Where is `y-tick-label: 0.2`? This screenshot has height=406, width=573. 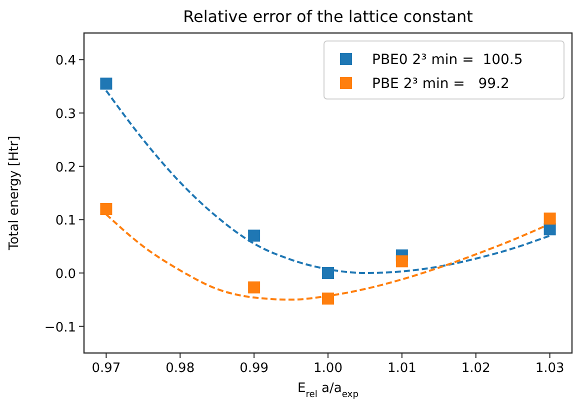
y-tick-label: 0.2 is located at coordinates (65, 168).